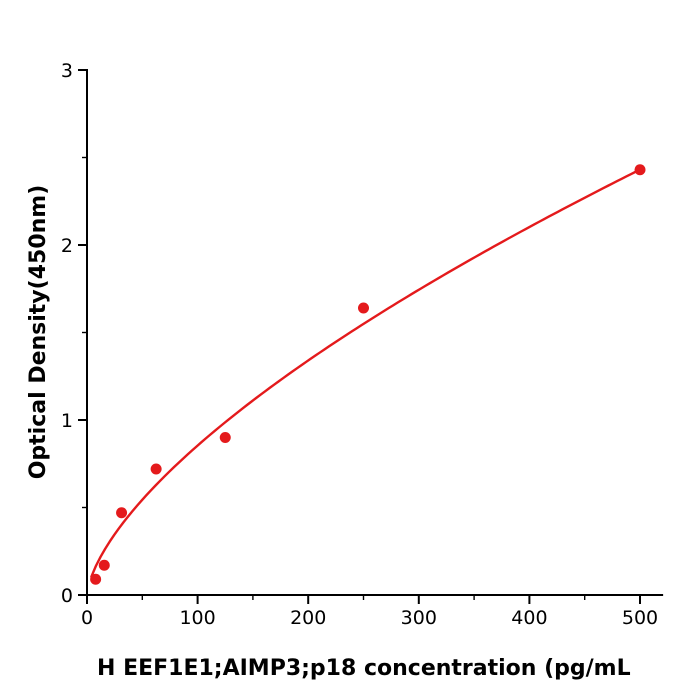 This screenshot has width=700, height=700. What do you see at coordinates (38, 332) in the screenshot?
I see `y-axis-label: Optical Density(450nm)` at bounding box center [38, 332].